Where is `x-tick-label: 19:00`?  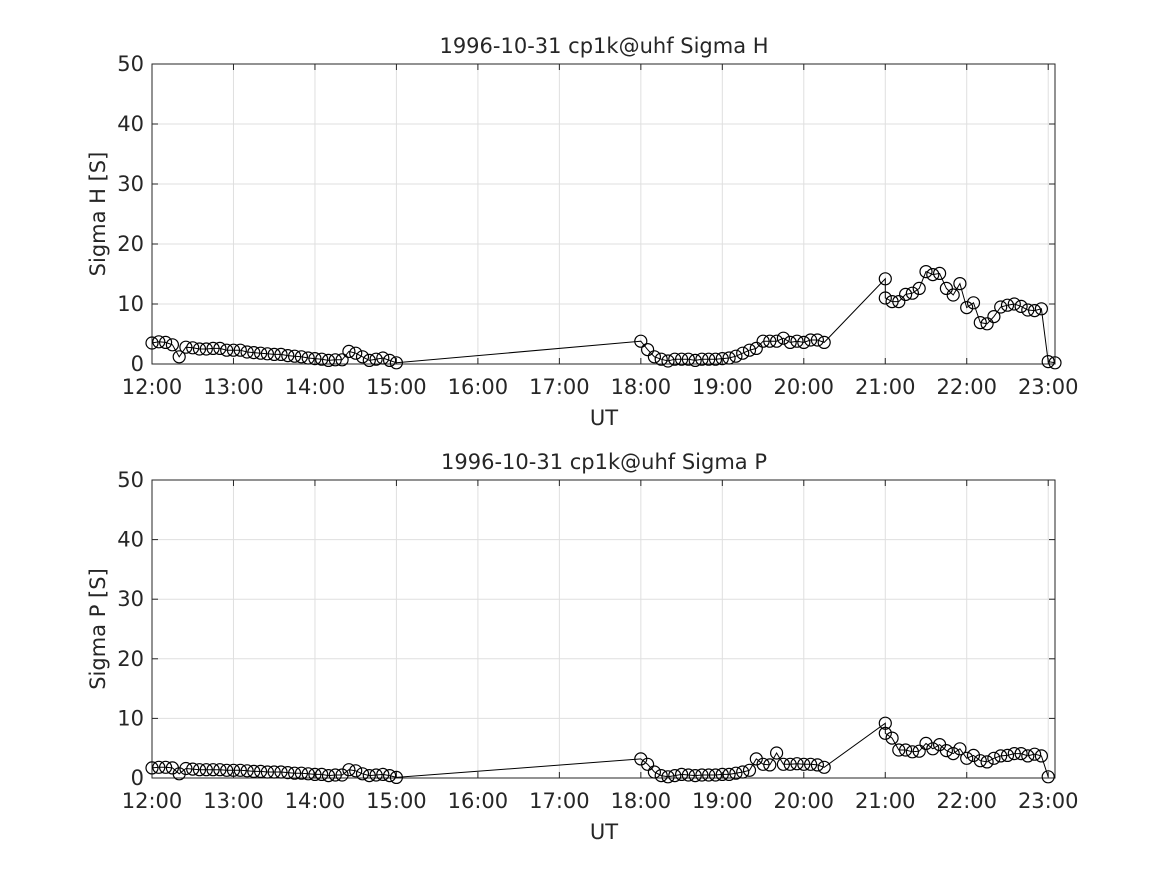 x-tick-label: 19:00 is located at coordinates (722, 387).